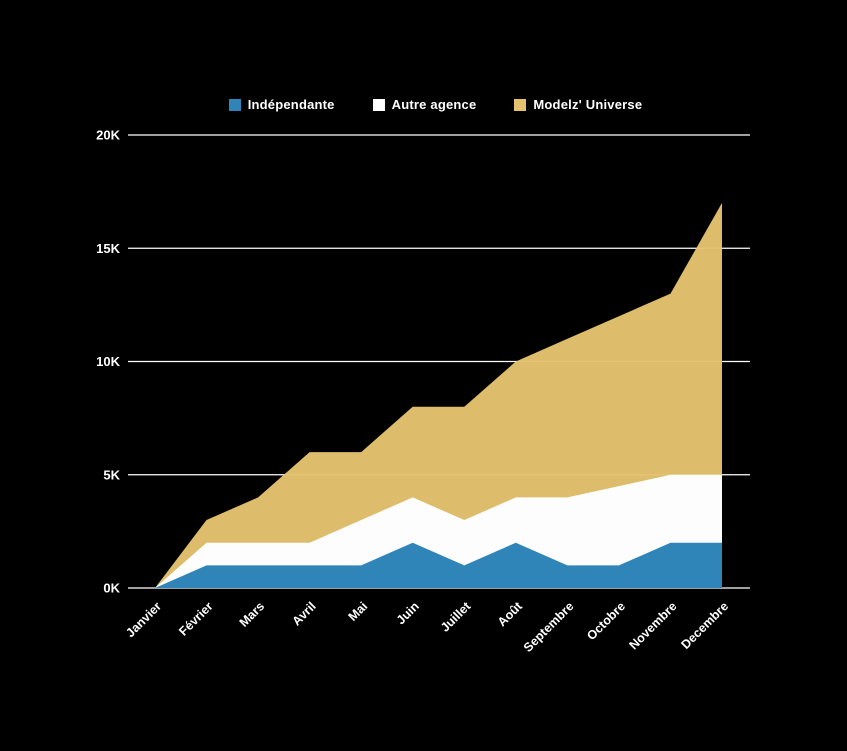 The width and height of the screenshot is (847, 751). What do you see at coordinates (408, 613) in the screenshot?
I see `x-tick-label-5: Juin` at bounding box center [408, 613].